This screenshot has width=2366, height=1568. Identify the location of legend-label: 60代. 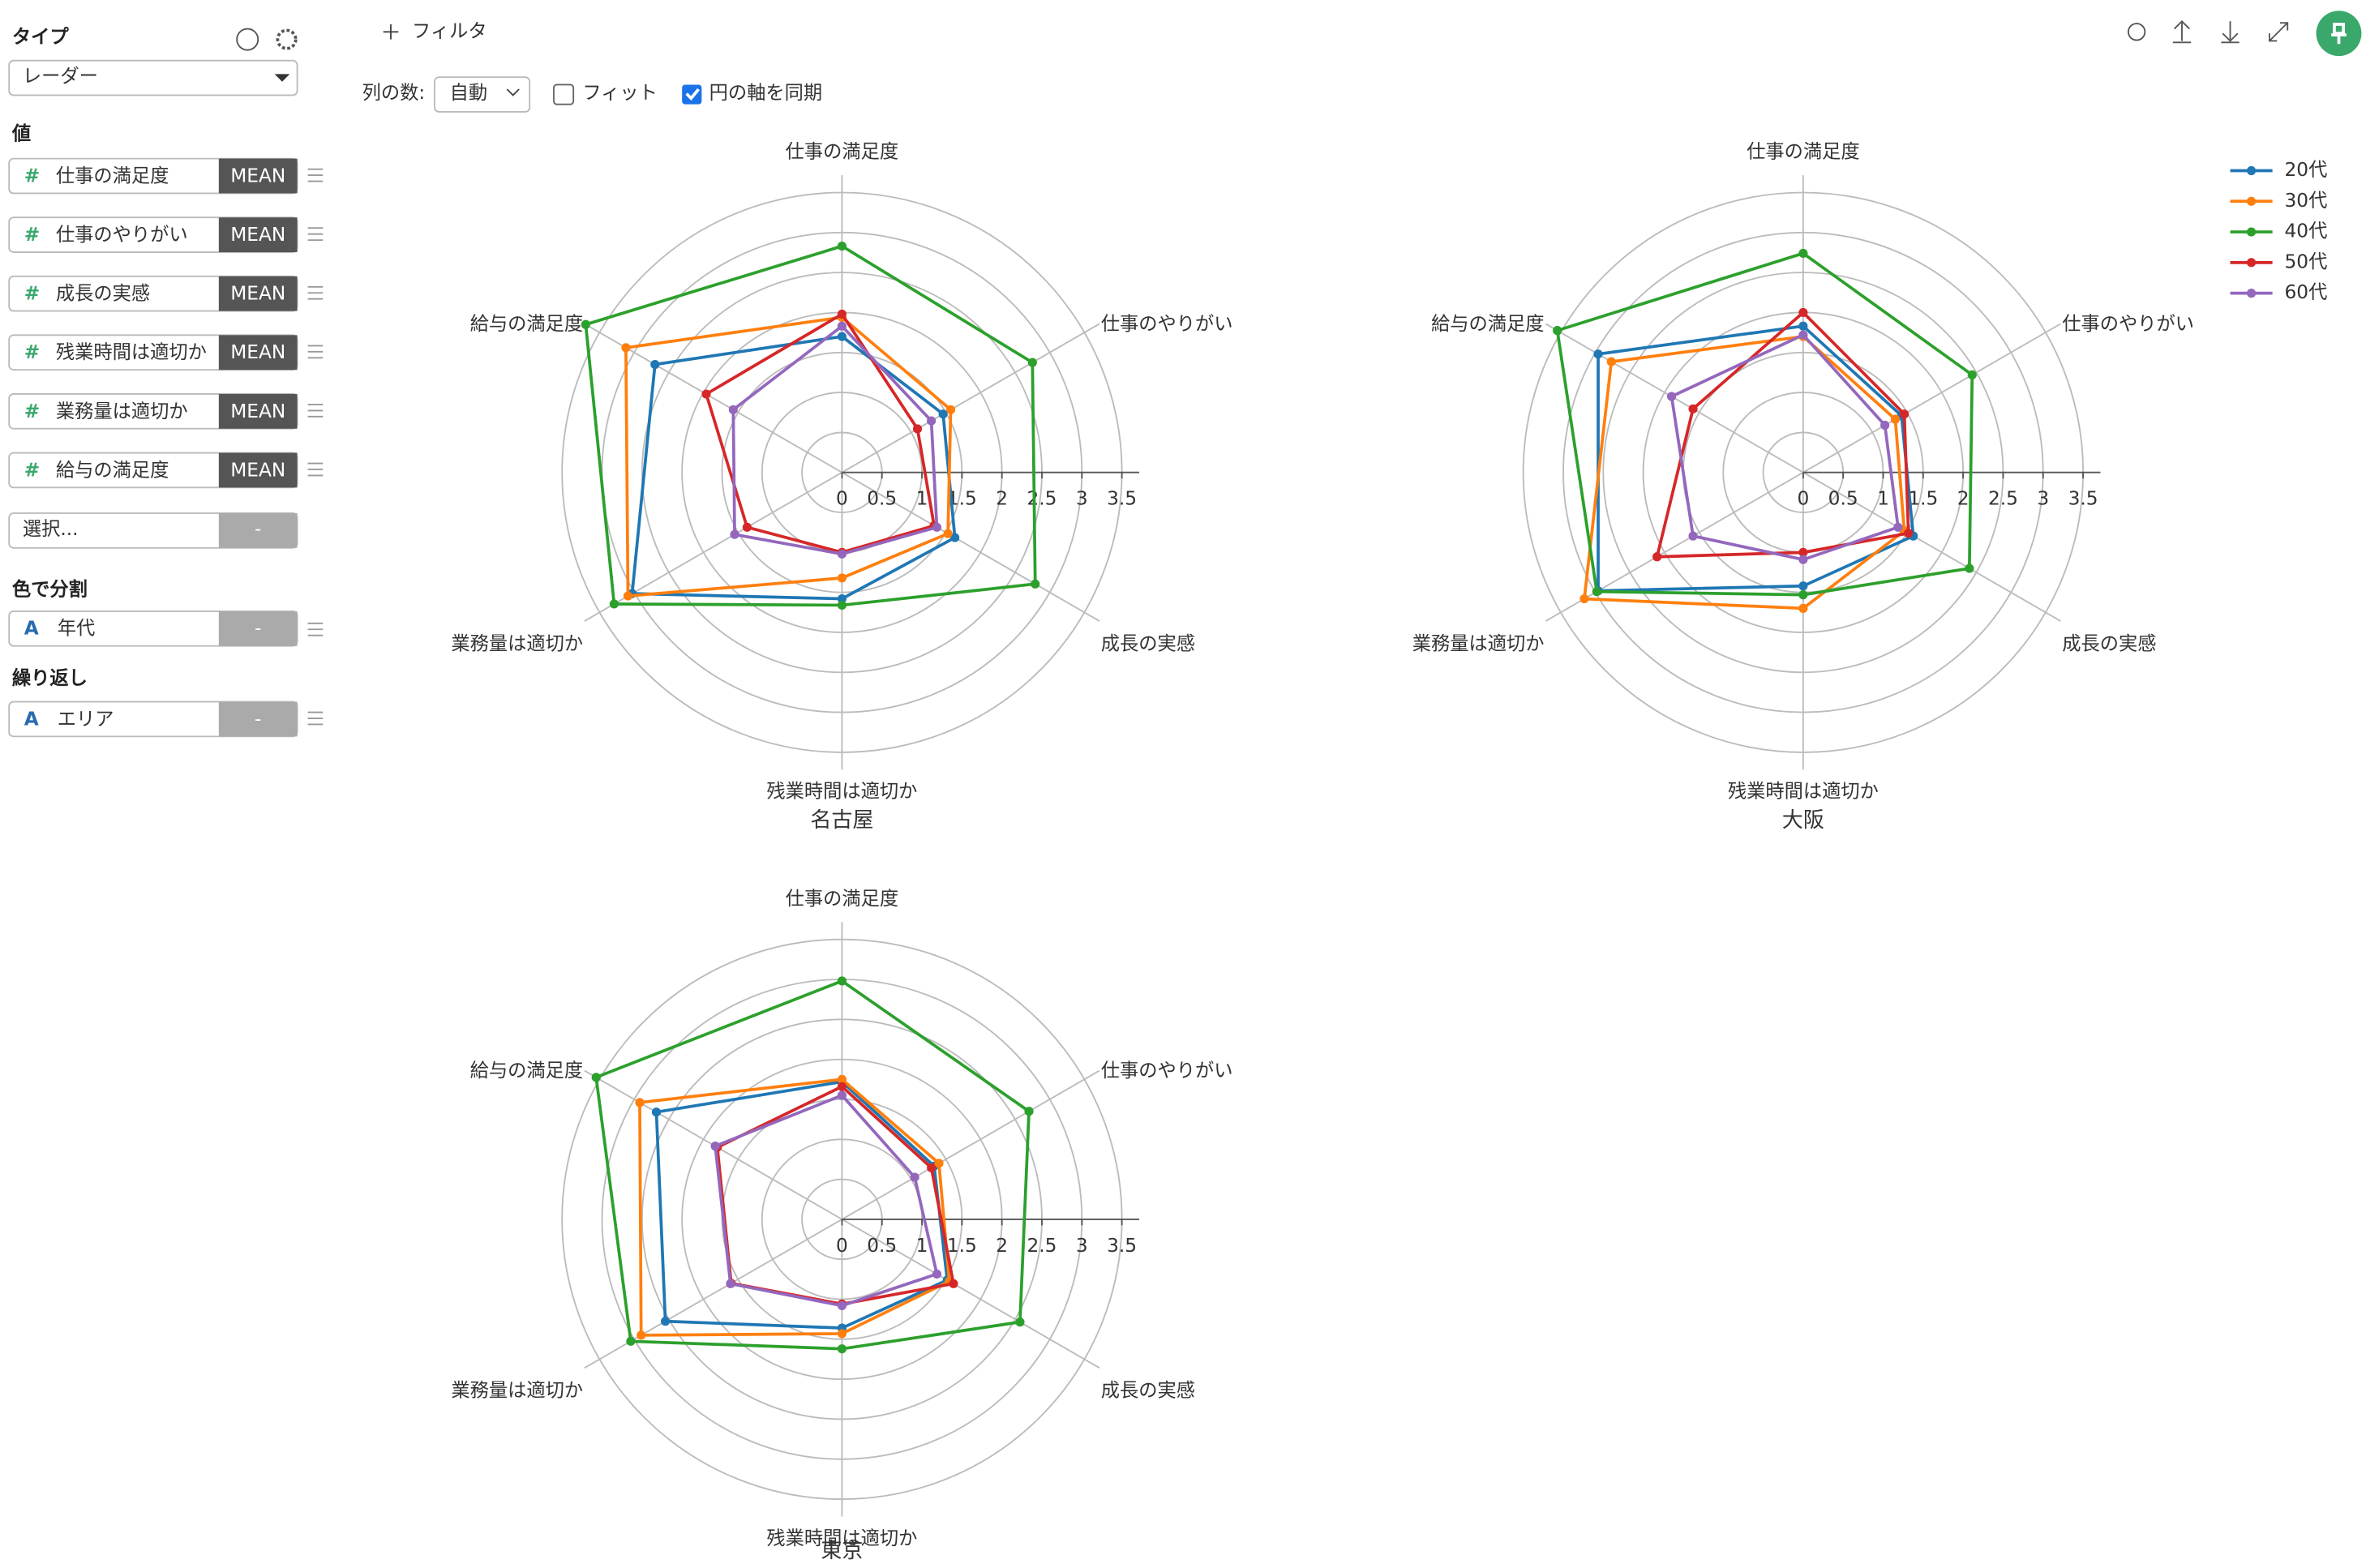
(2306, 292).